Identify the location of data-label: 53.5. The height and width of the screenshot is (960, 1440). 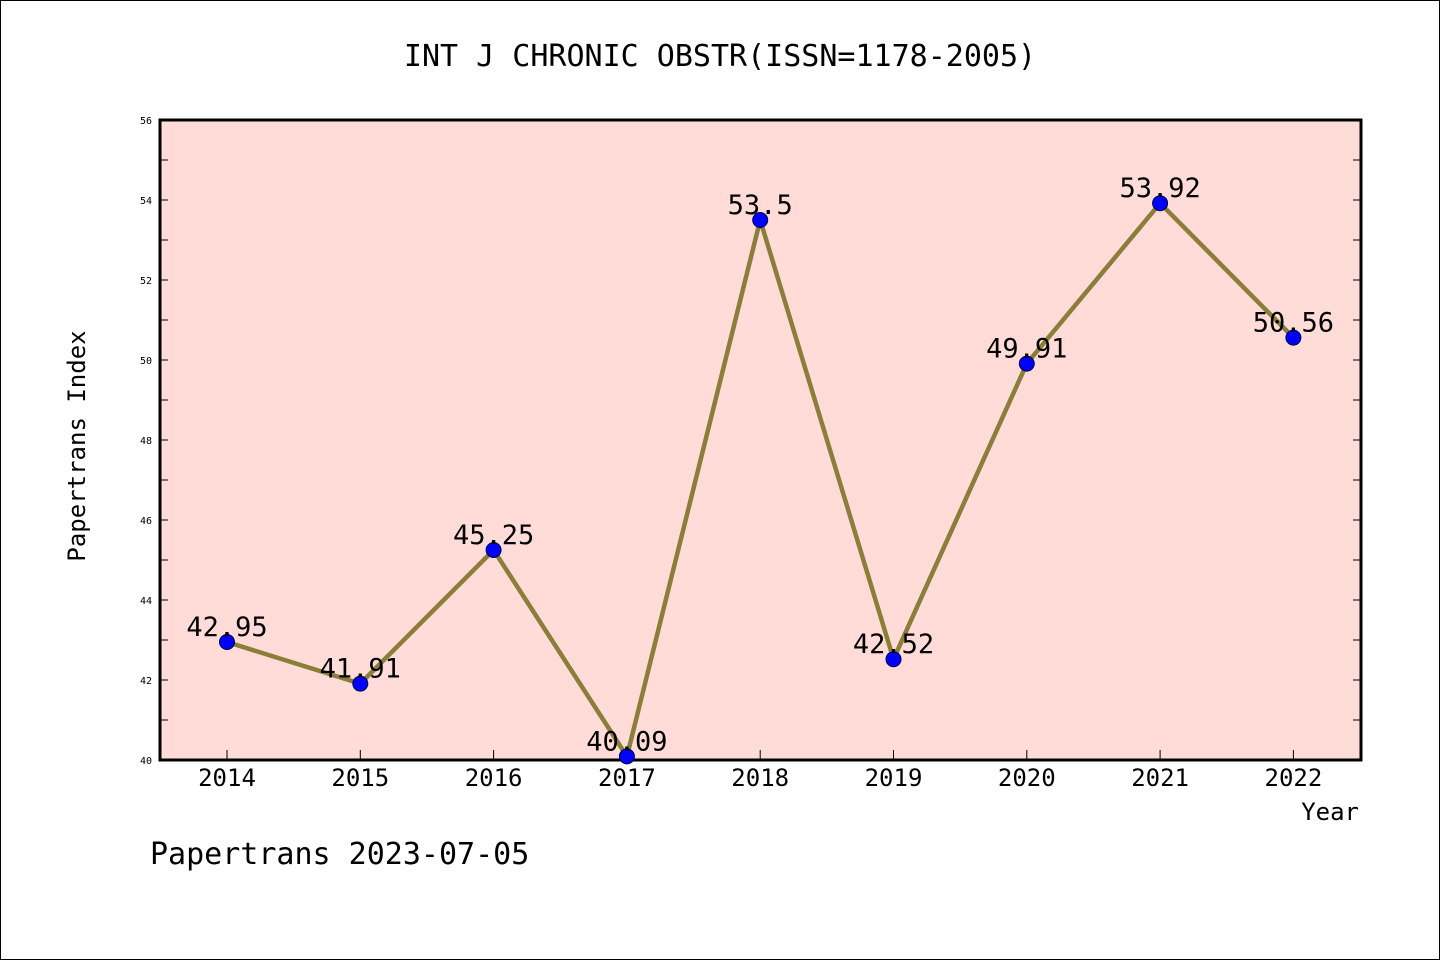
(760, 205).